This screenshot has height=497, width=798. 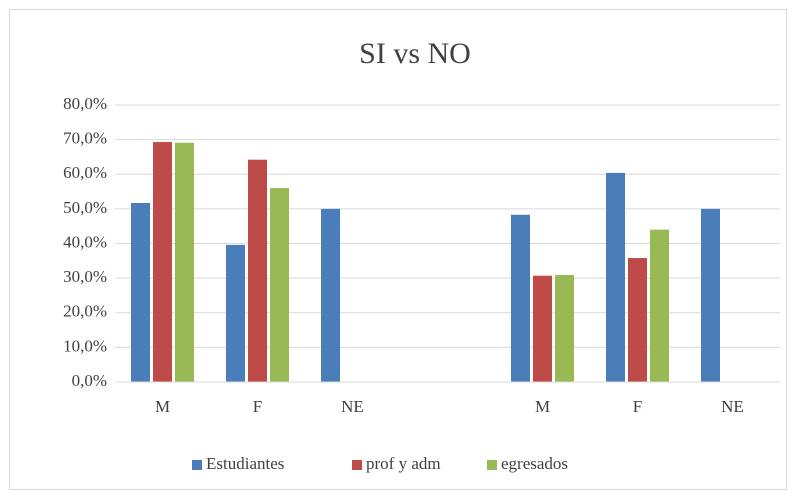 I want to click on y-tick-label: 50,0%, so click(x=85, y=207).